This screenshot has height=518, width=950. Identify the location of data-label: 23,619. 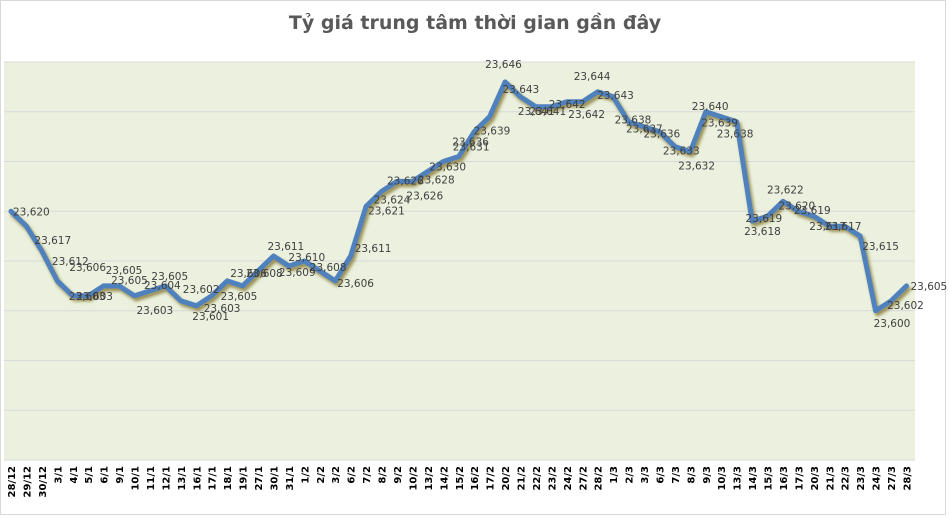
(812, 211).